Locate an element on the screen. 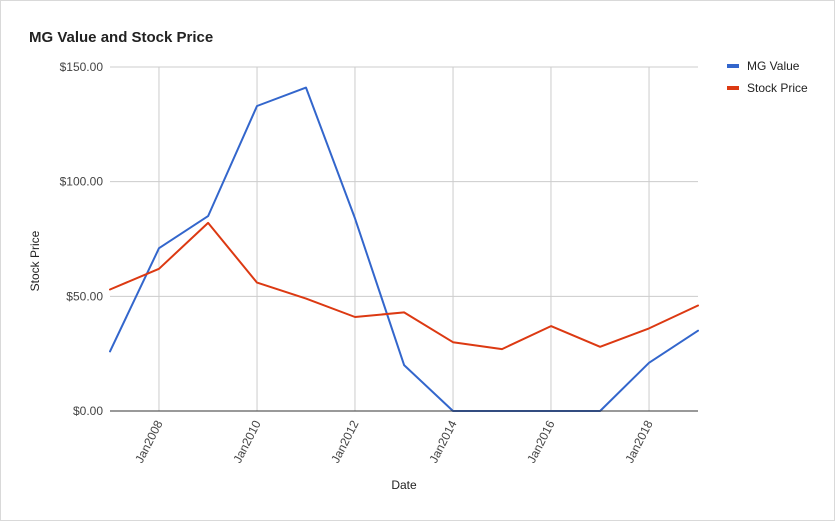 This screenshot has width=835, height=522. x-axis-title: Date is located at coordinates (404, 485).